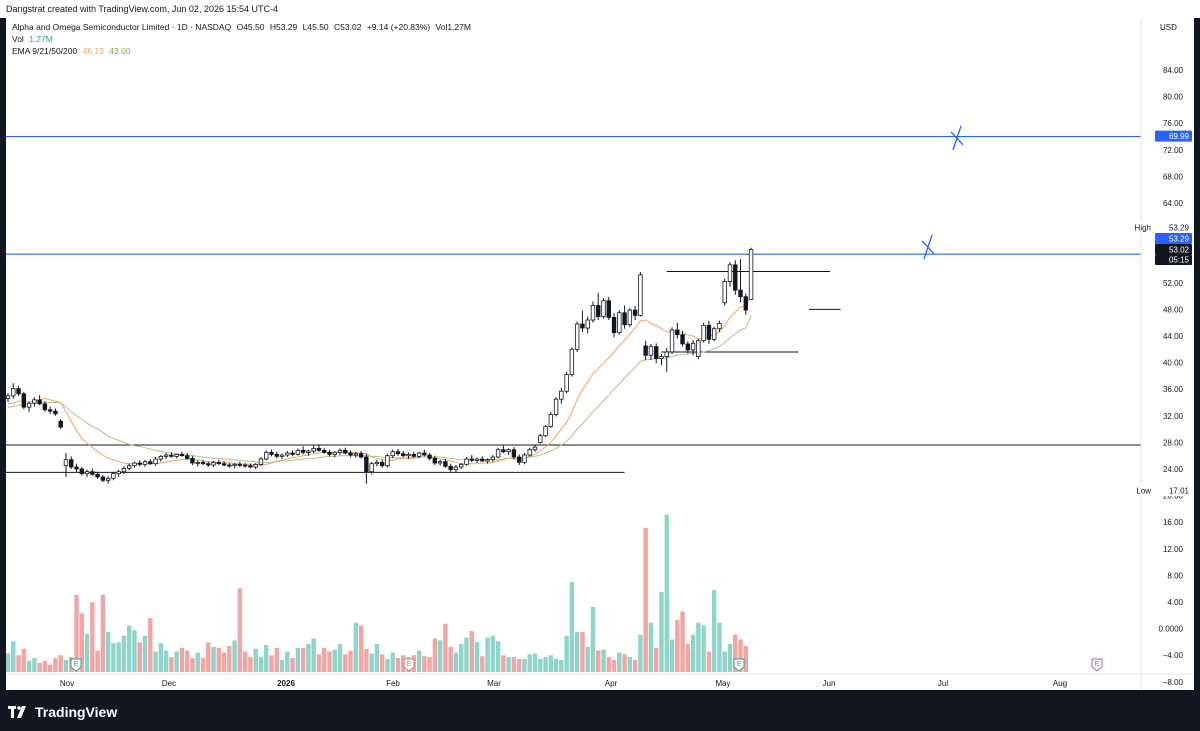 The height and width of the screenshot is (731, 1200). I want to click on ema-label: EMA 9/21/50/200, so click(45, 51).